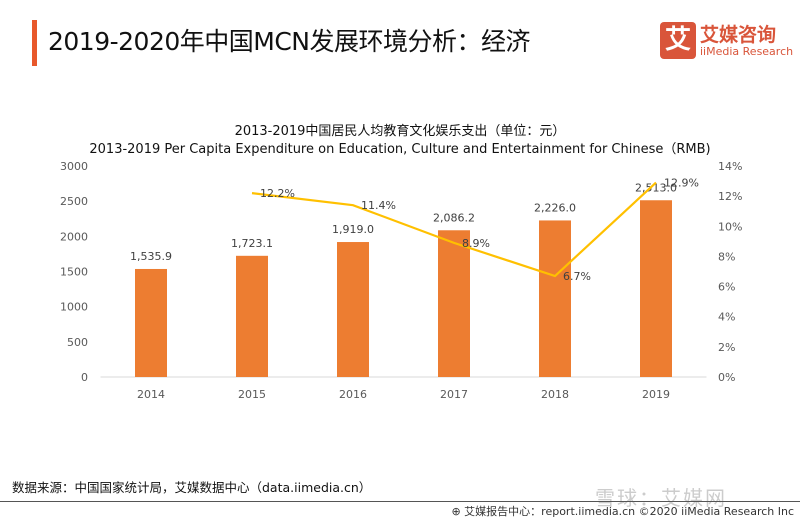  Describe the element at coordinates (74, 236) in the screenshot. I see `y-left-tick: 2000` at that location.